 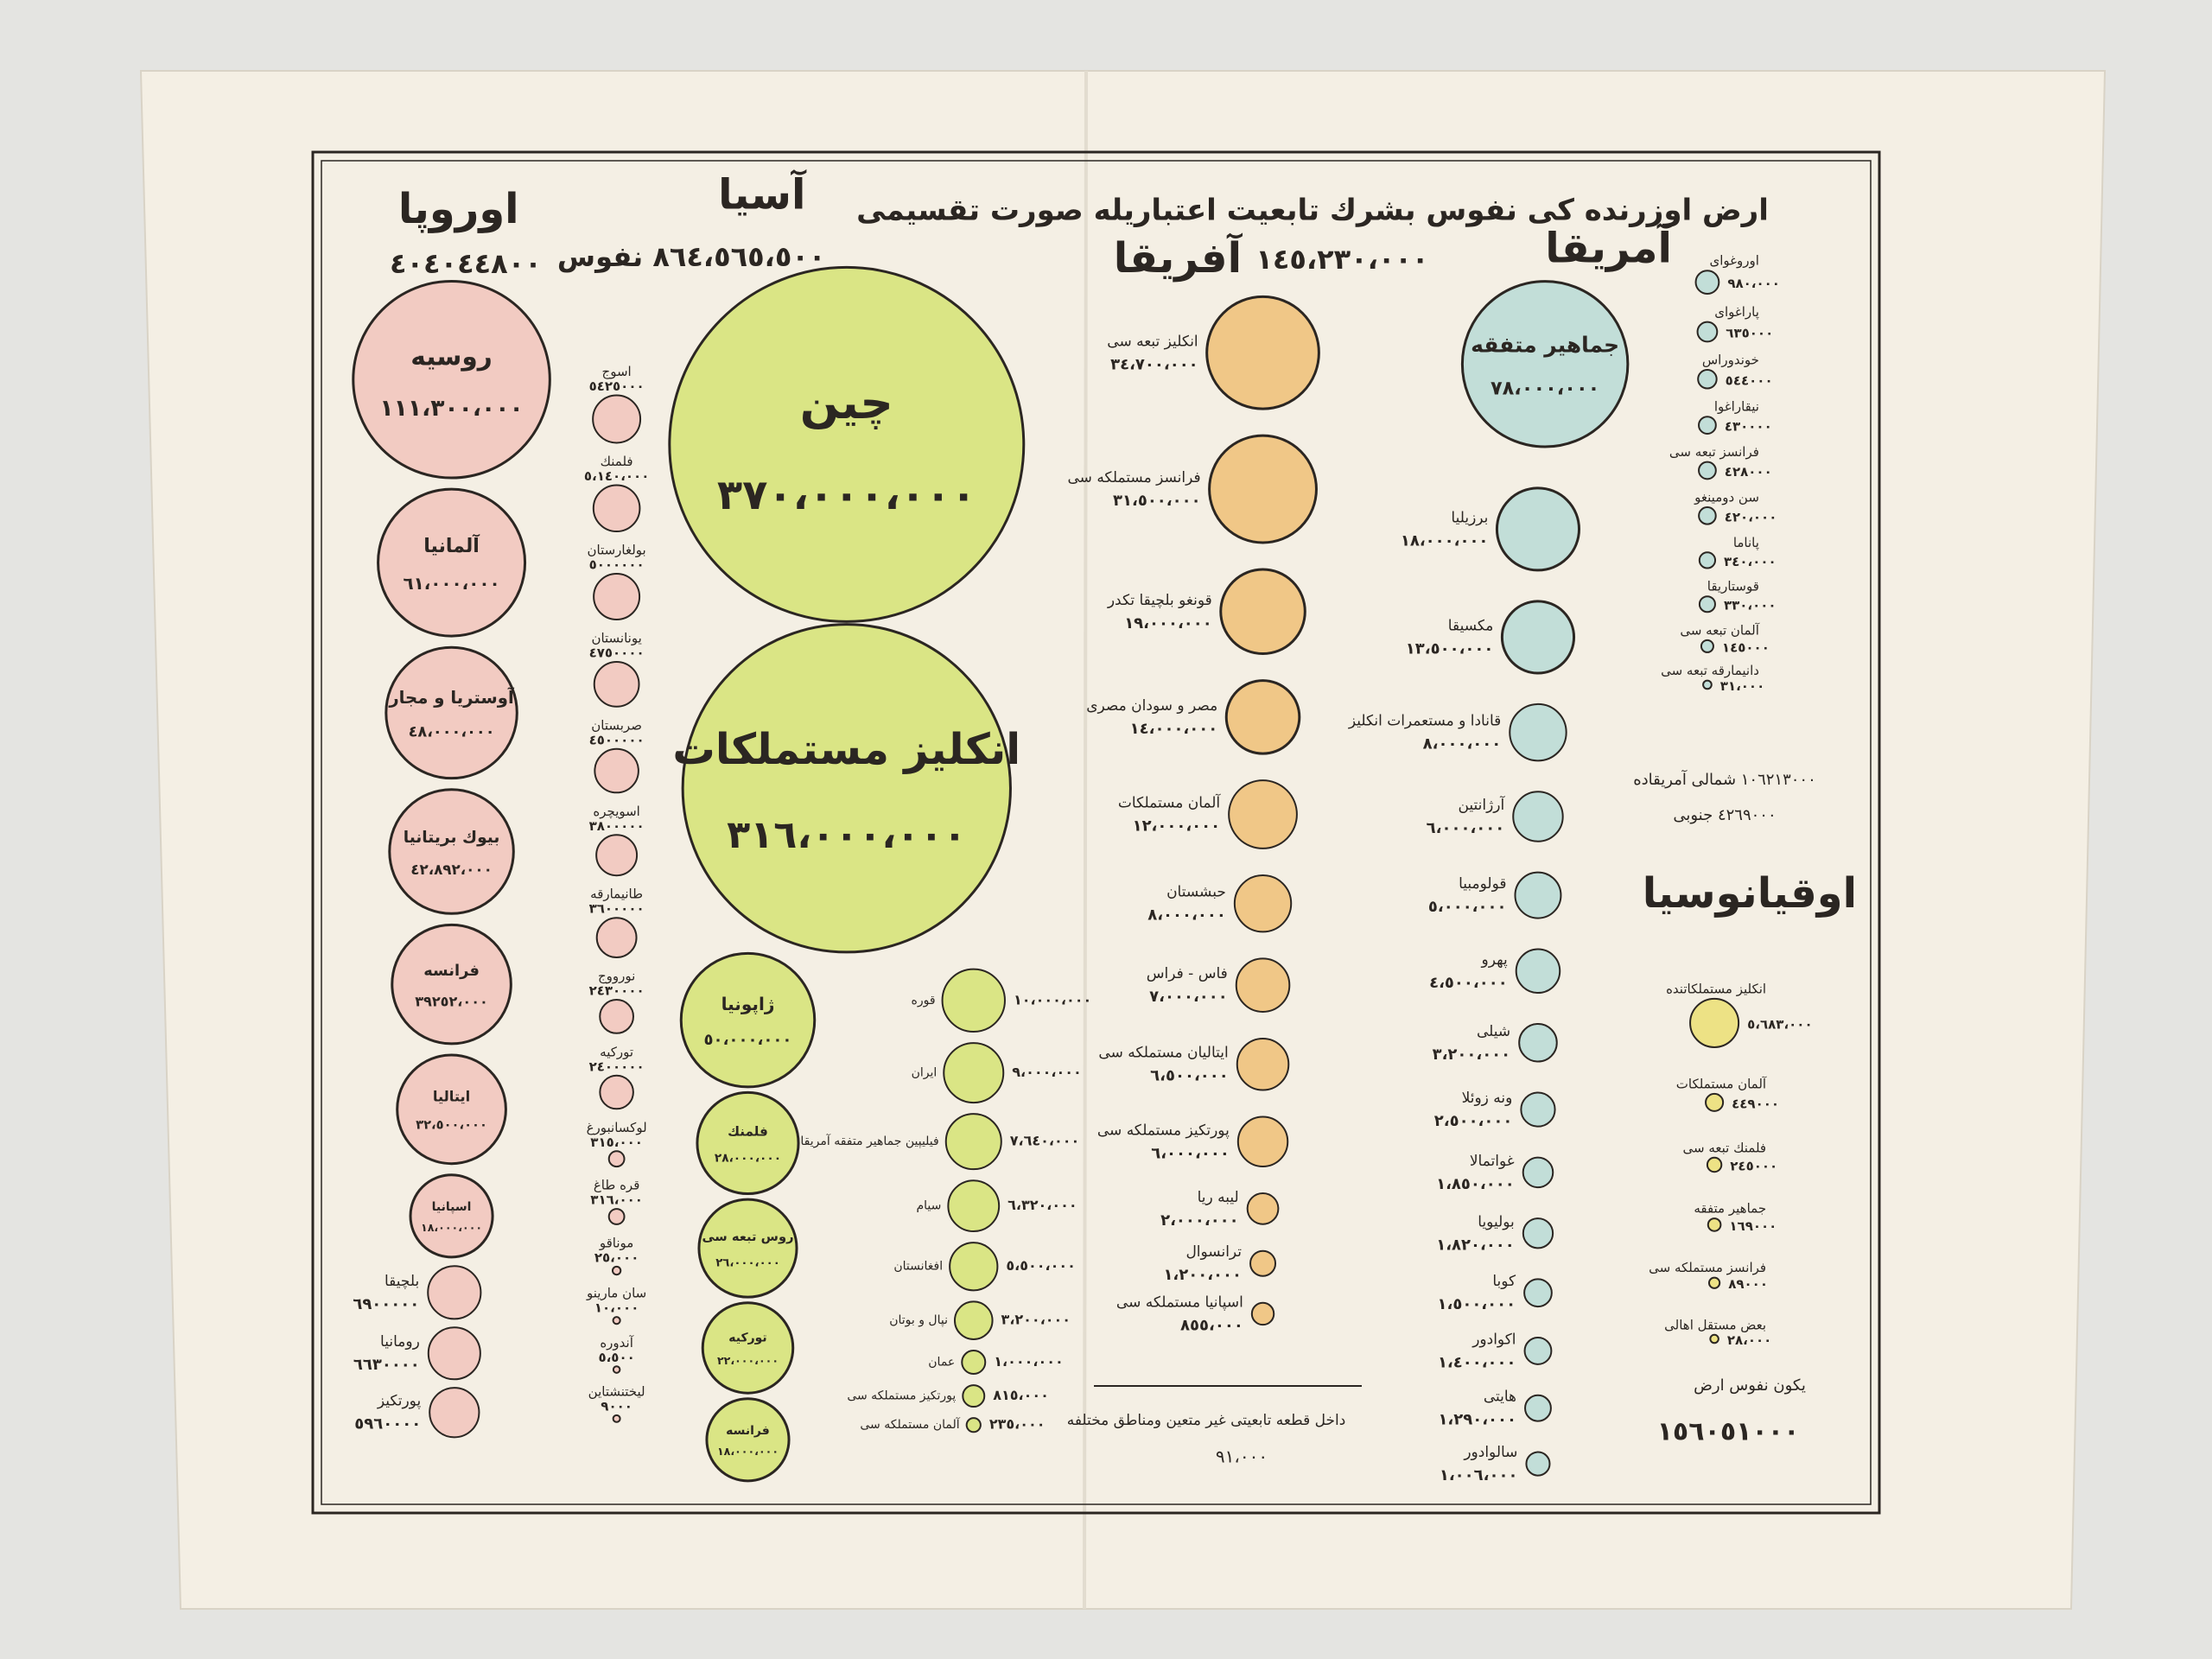 What do you see at coordinates (1036, 1320) in the screenshot?
I see `value-label: ٣،٢٠٠،٠٠٠` at bounding box center [1036, 1320].